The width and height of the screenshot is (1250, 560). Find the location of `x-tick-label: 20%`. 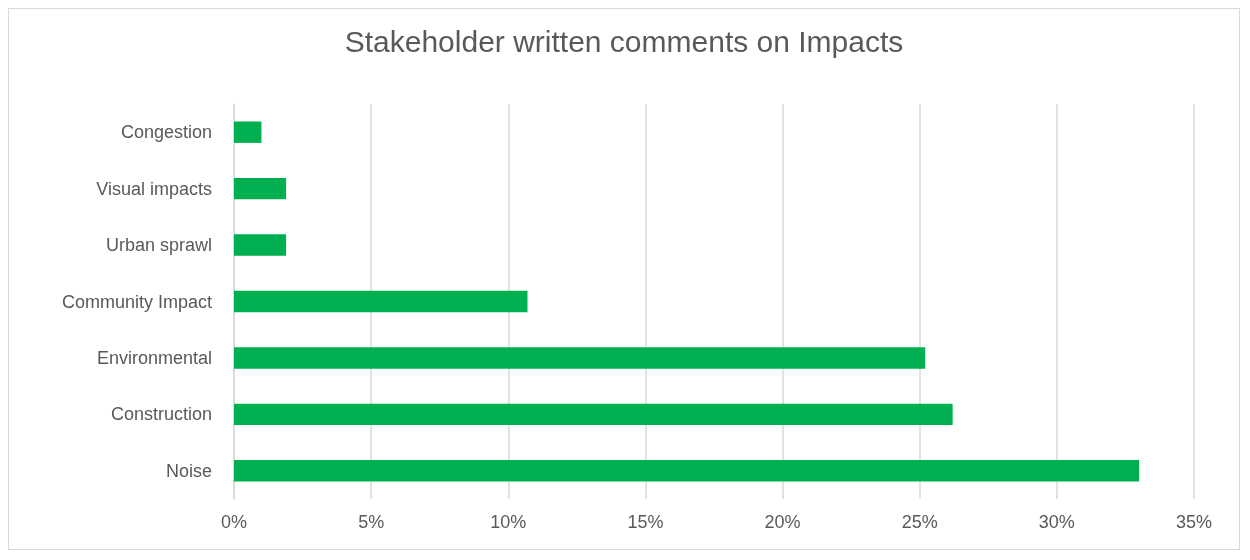

x-tick-label: 20% is located at coordinates (782, 522).